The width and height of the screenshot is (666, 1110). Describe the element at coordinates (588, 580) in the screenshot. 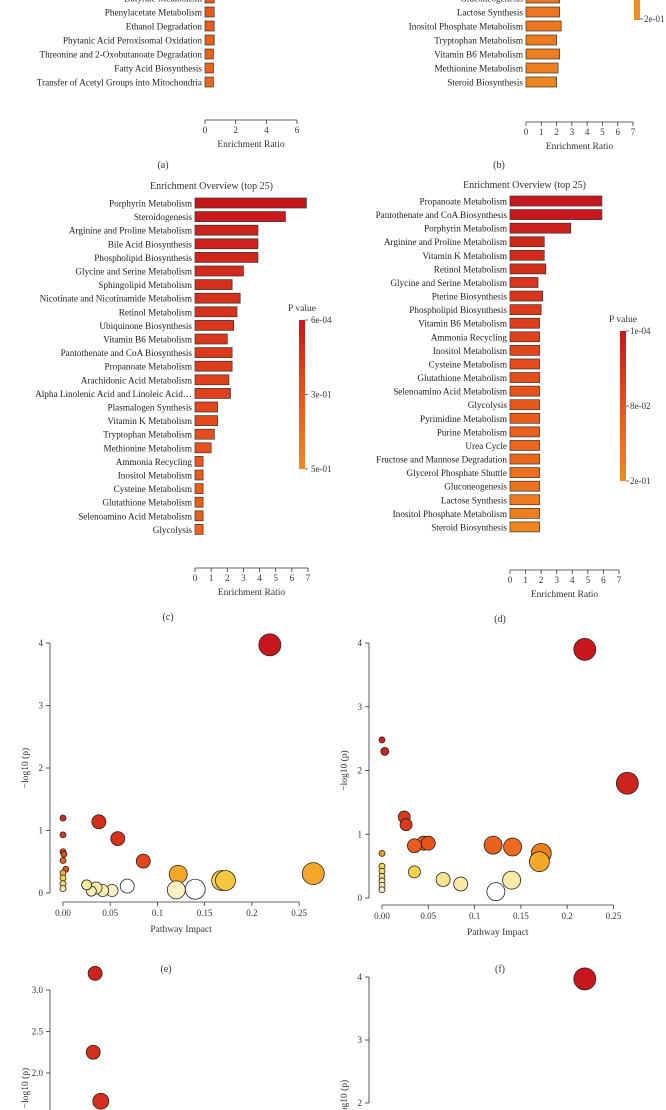

I see `tick-label: 5` at that location.